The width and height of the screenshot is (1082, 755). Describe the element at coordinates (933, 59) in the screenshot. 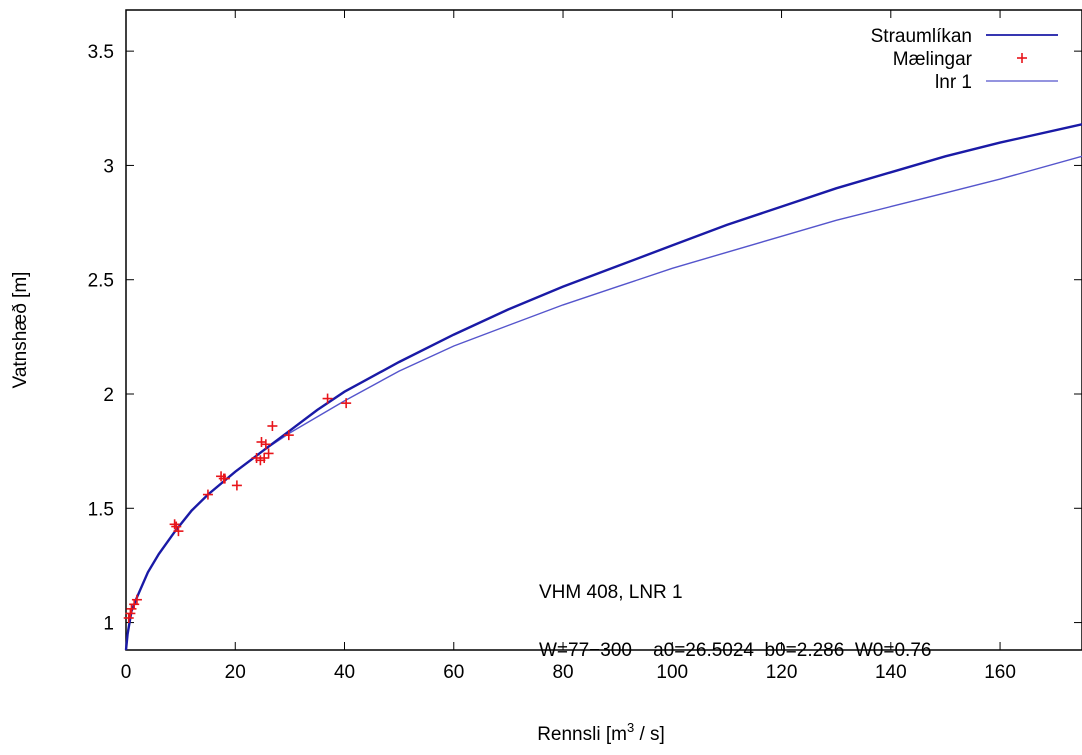

I see `legend-label: Mælingar` at that location.